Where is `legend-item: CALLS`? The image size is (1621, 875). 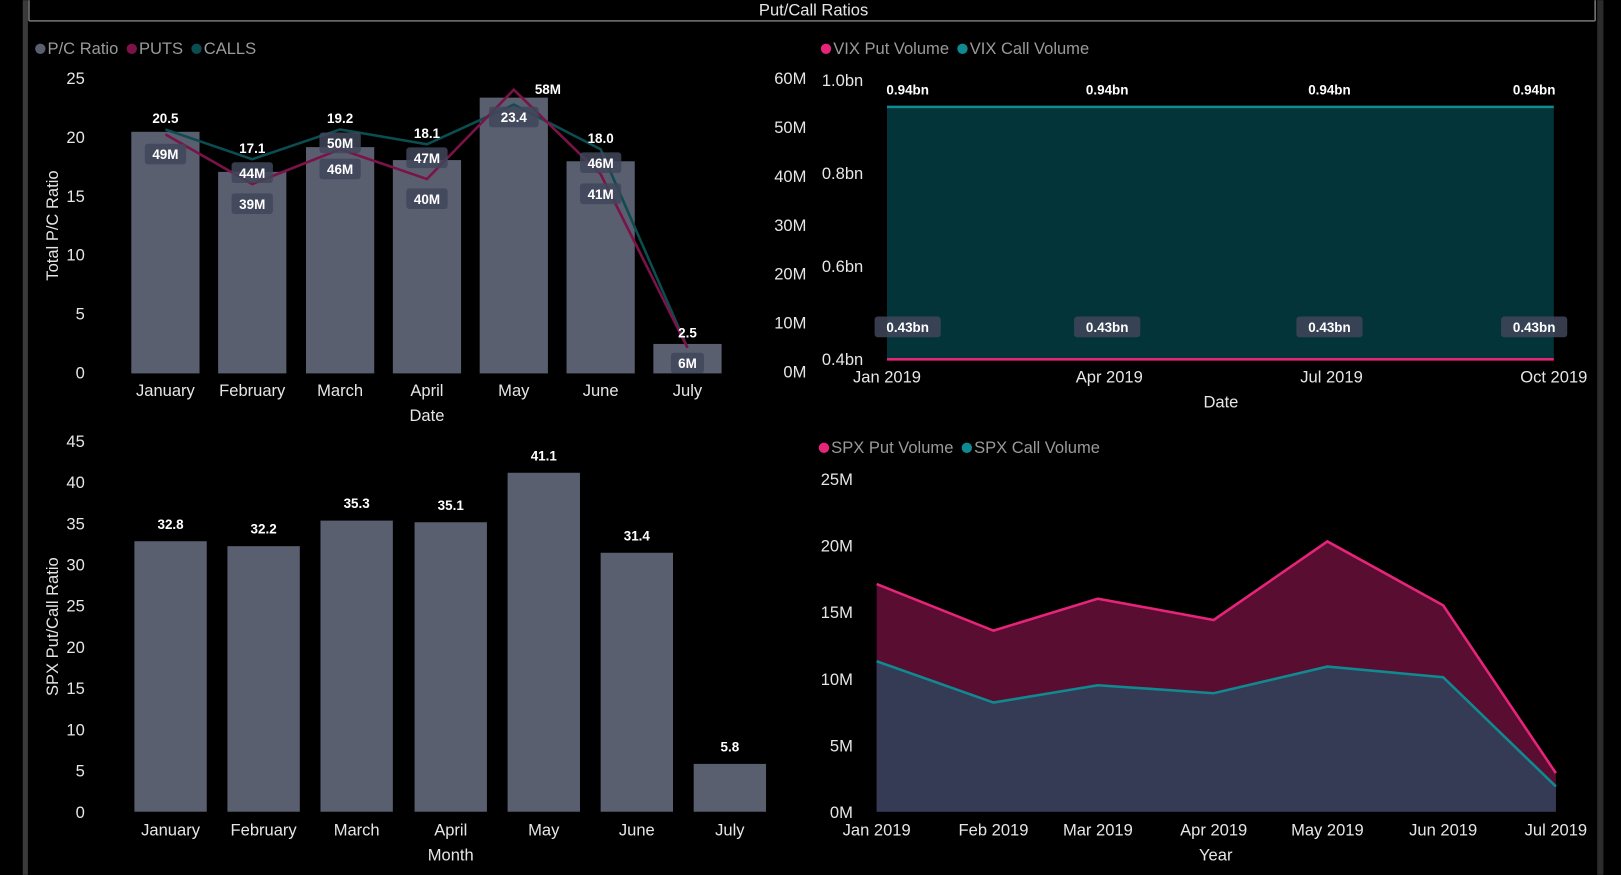 legend-item: CALLS is located at coordinates (230, 48).